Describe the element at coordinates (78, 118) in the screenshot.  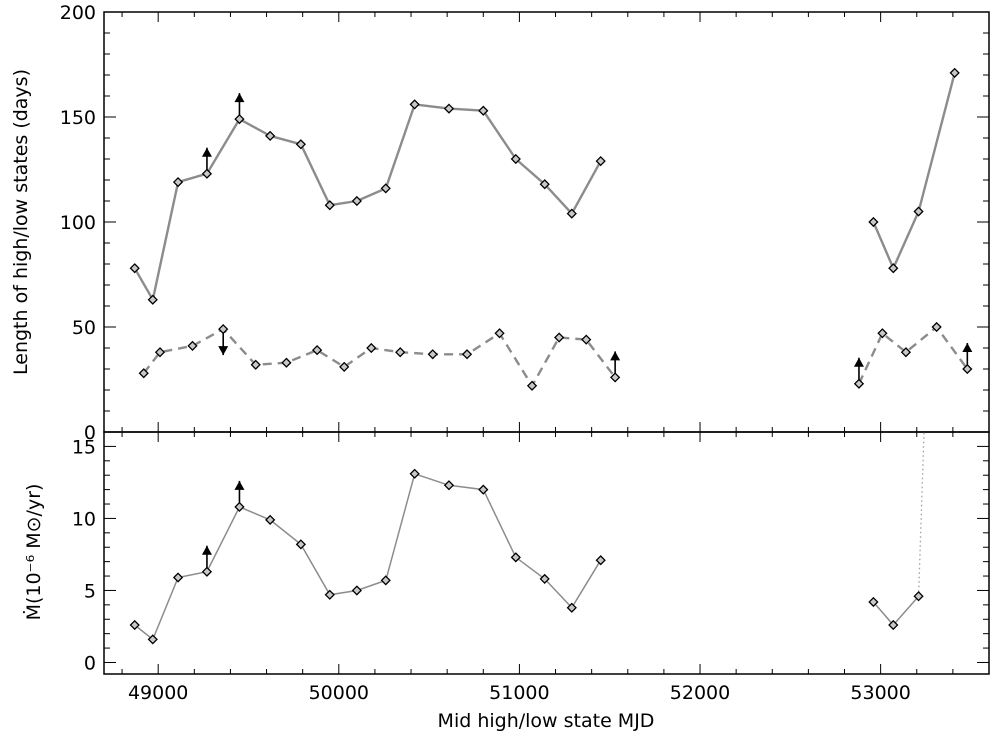
I see `y-tick-label: 150` at that location.